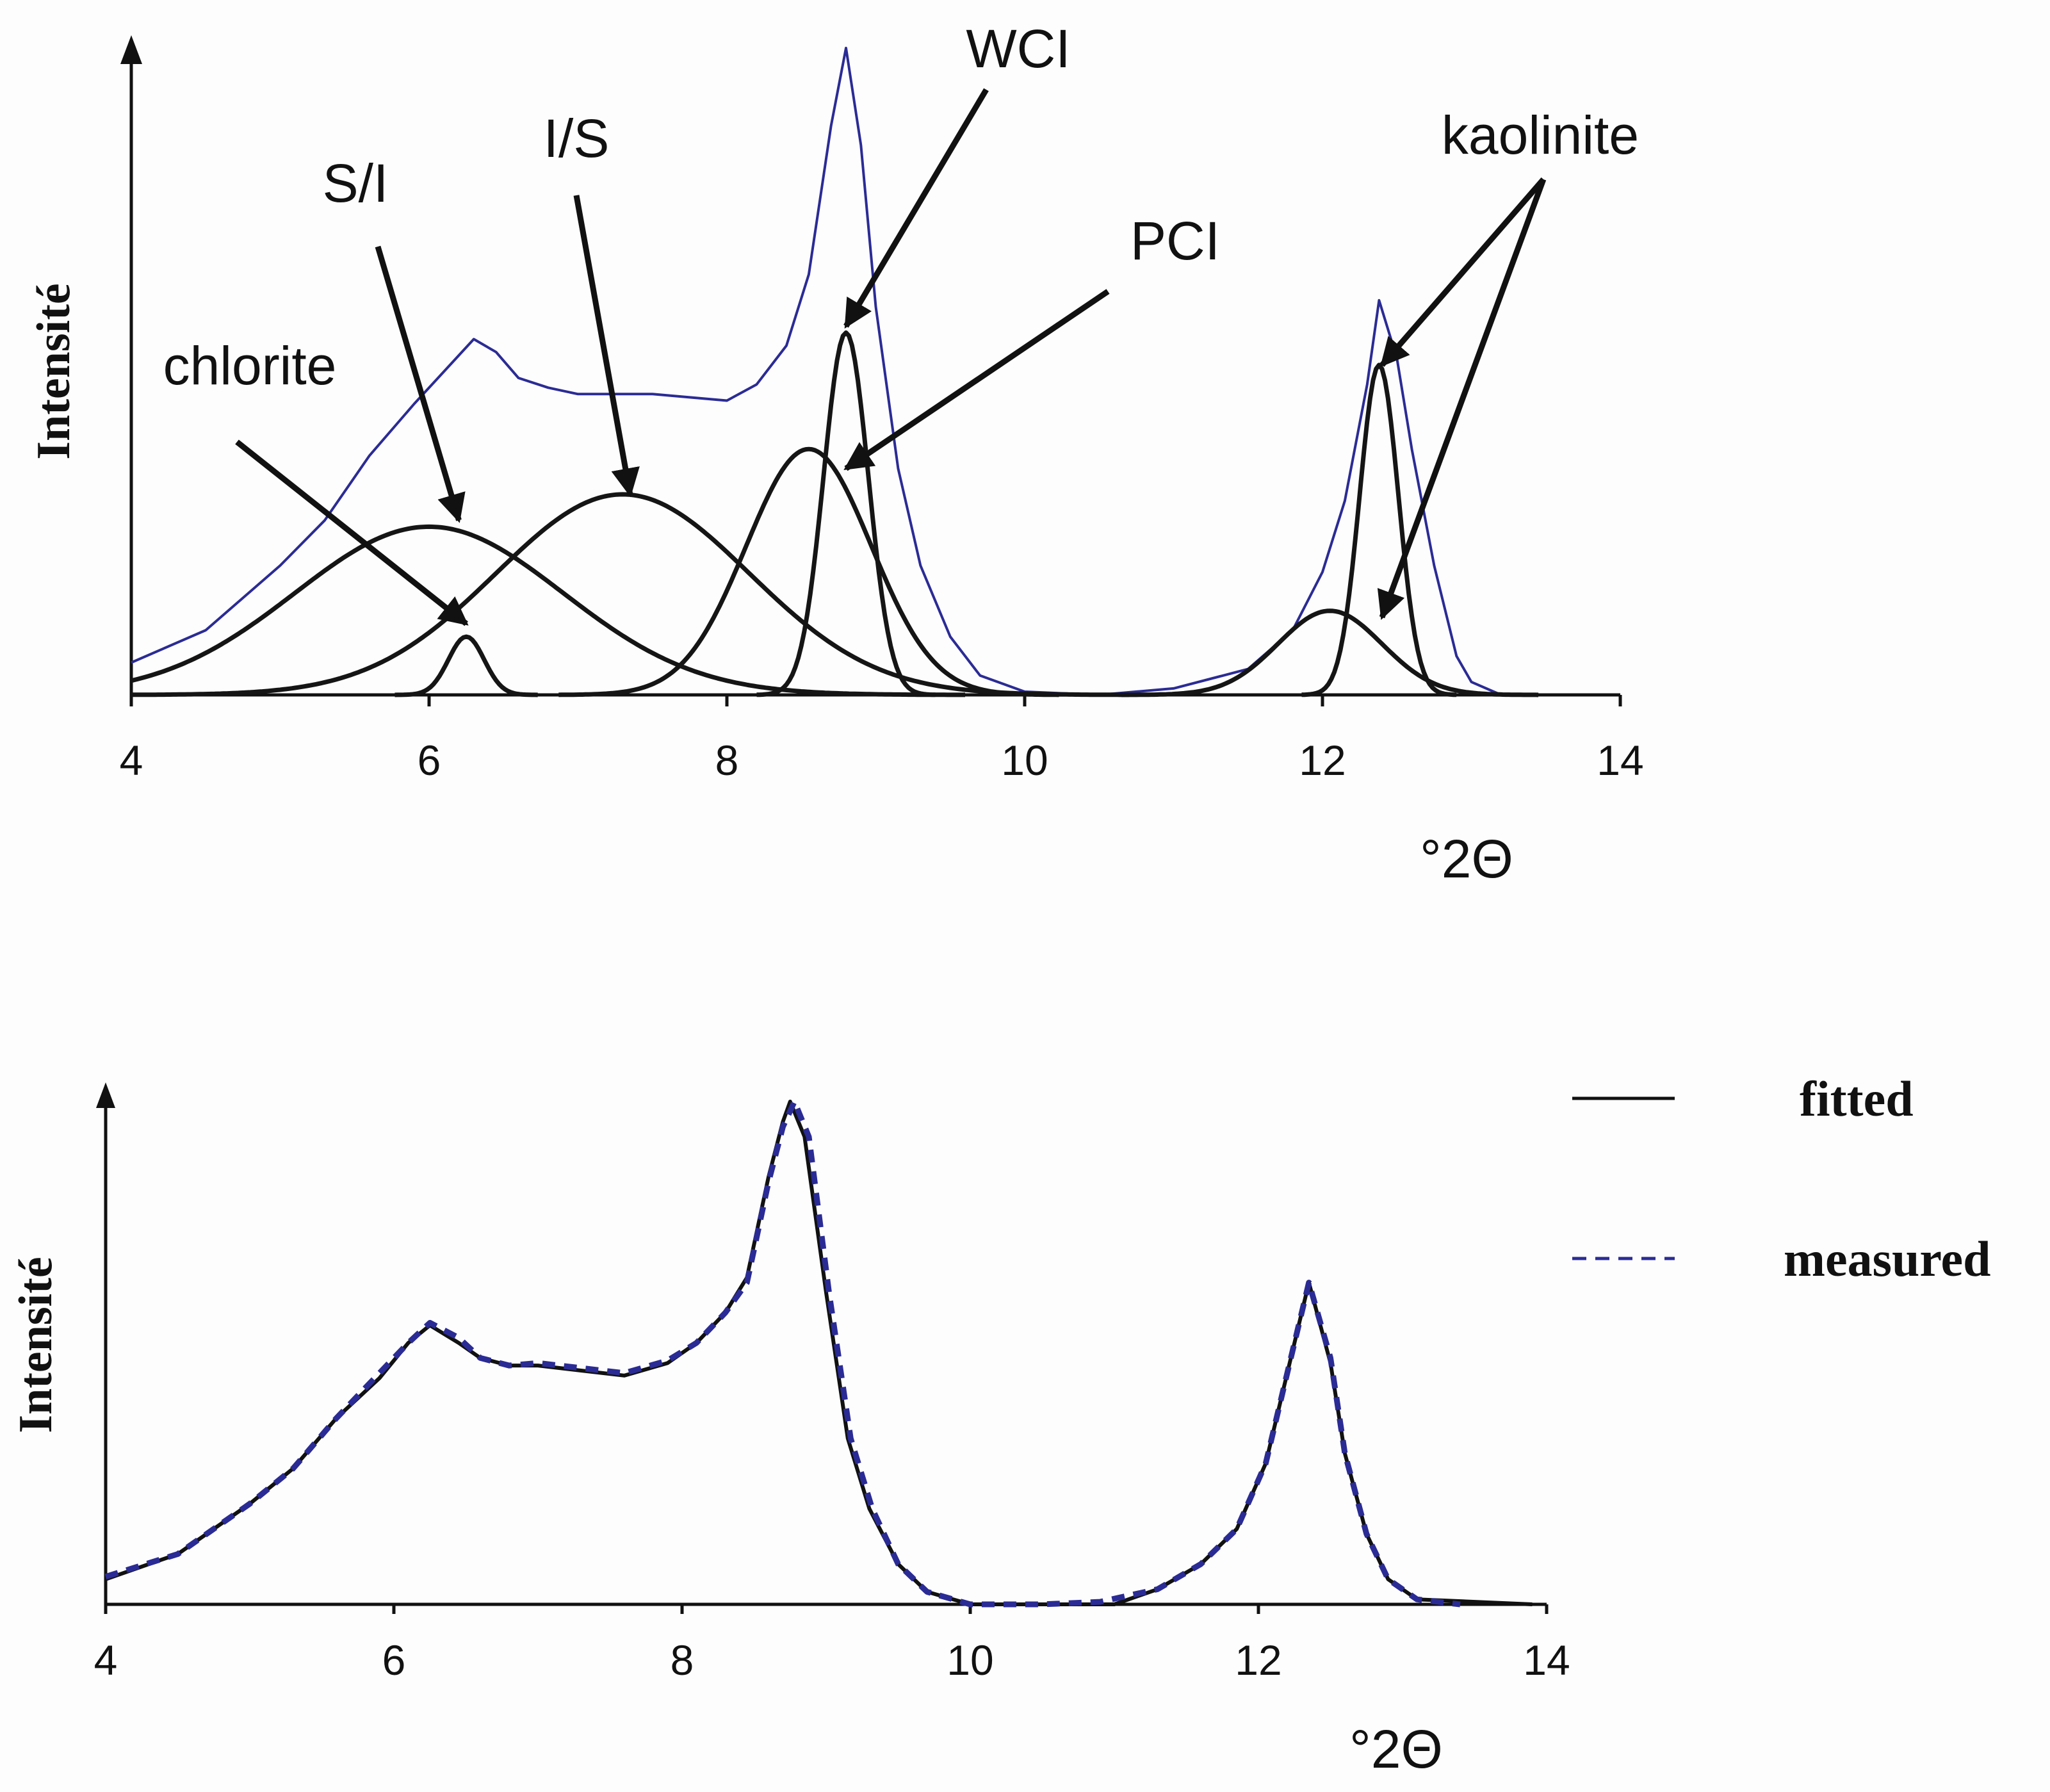 This screenshot has height=1792, width=2050. I want to click on component-wci, so click(846, 513).